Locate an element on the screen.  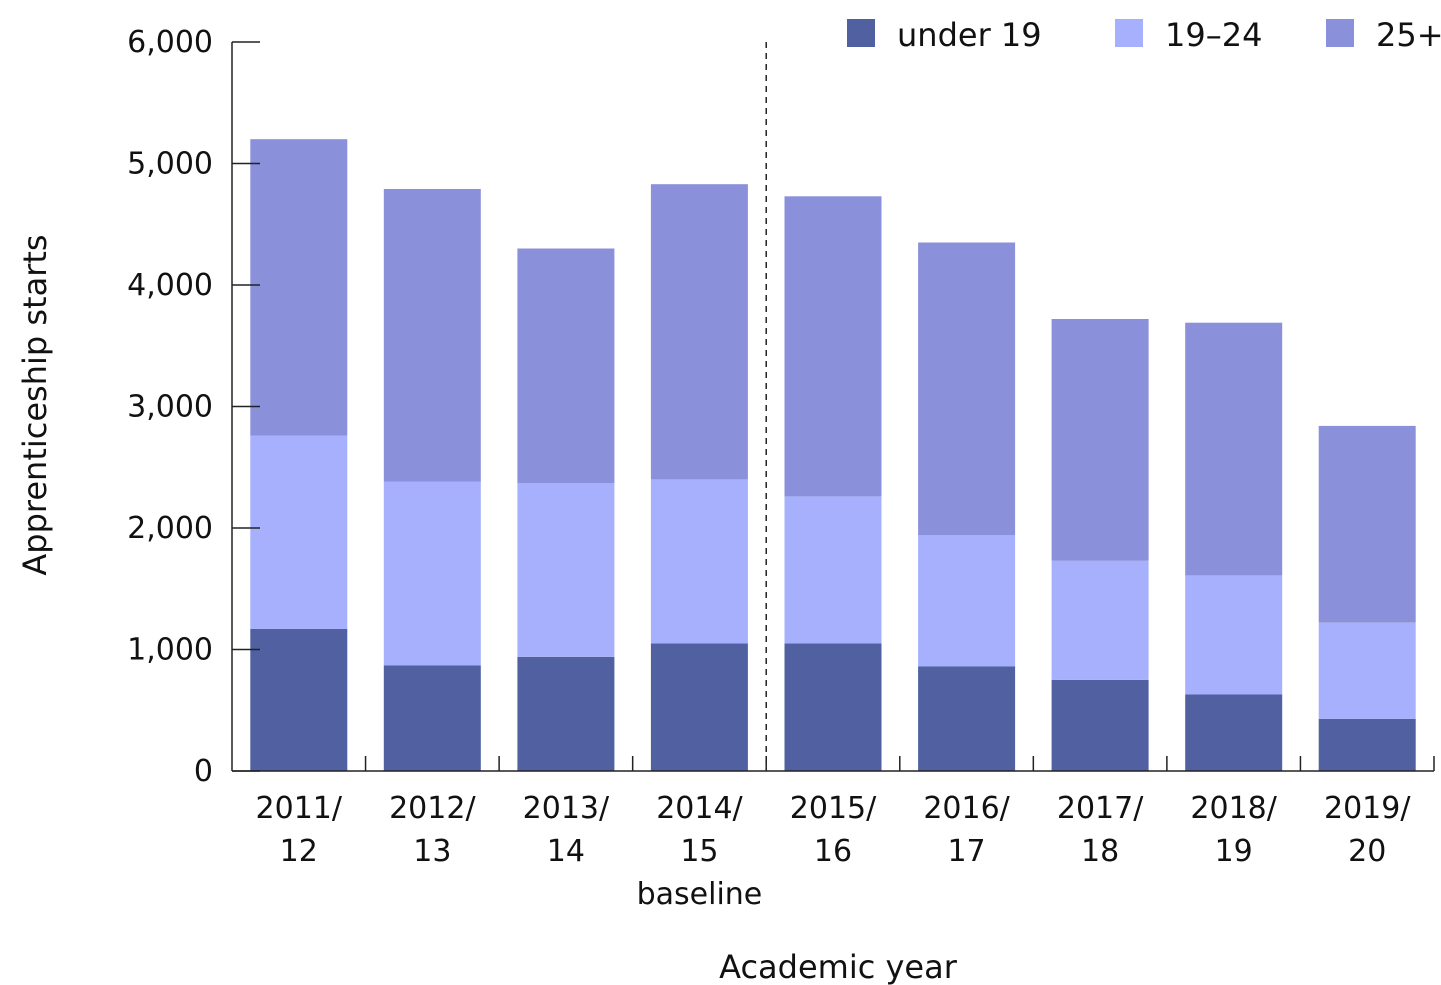
x-tick-label: 19 is located at coordinates (1234, 851).